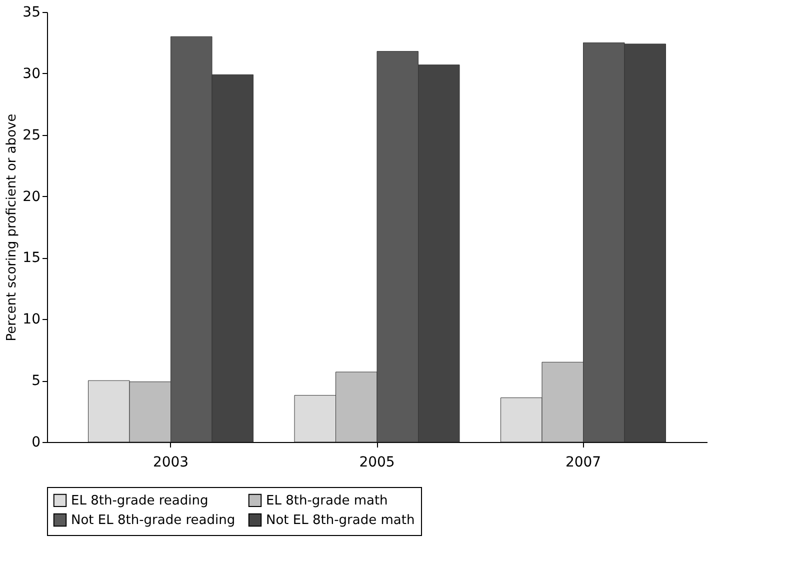 The width and height of the screenshot is (798, 586). I want to click on y-tick-label: 15, so click(31, 258).